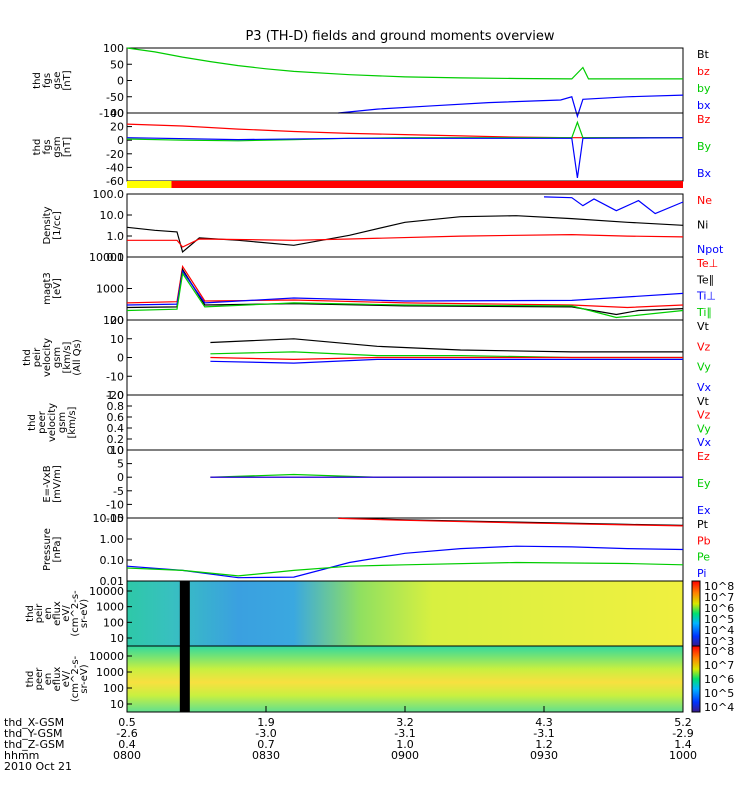 The height and width of the screenshot is (804, 750). Describe the element at coordinates (682, 733) in the screenshot. I see `xtick-label-y: -2.9` at that location.